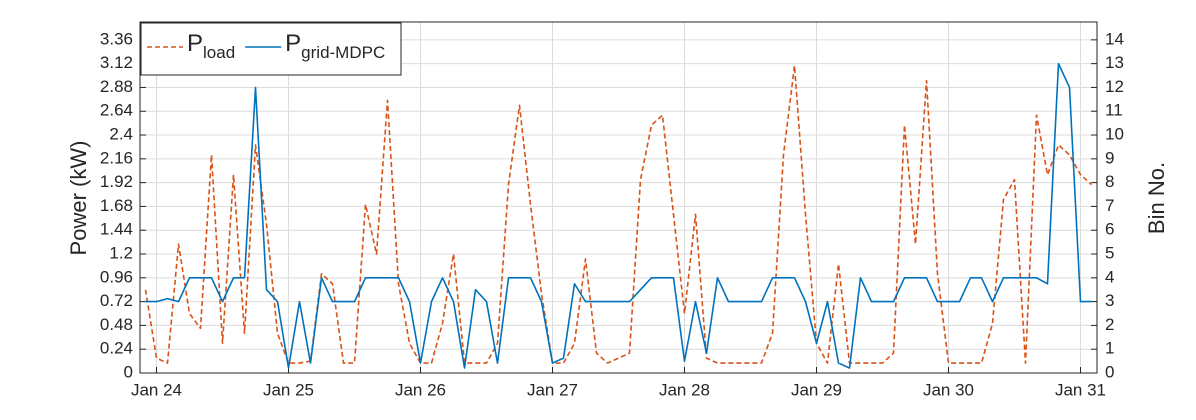  What do you see at coordinates (116, 324) in the screenshot?
I see `y-tick-label: 0.48` at bounding box center [116, 324].